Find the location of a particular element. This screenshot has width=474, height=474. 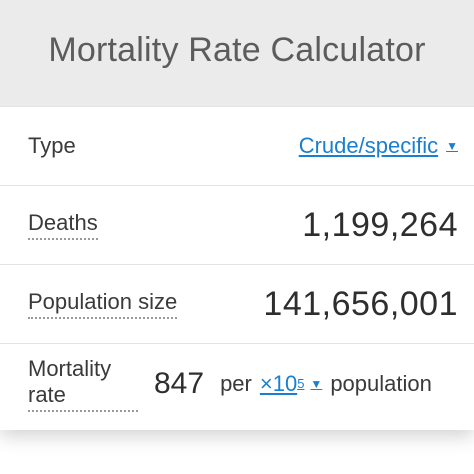

deaths-input: 1,199,264 is located at coordinates (380, 224).